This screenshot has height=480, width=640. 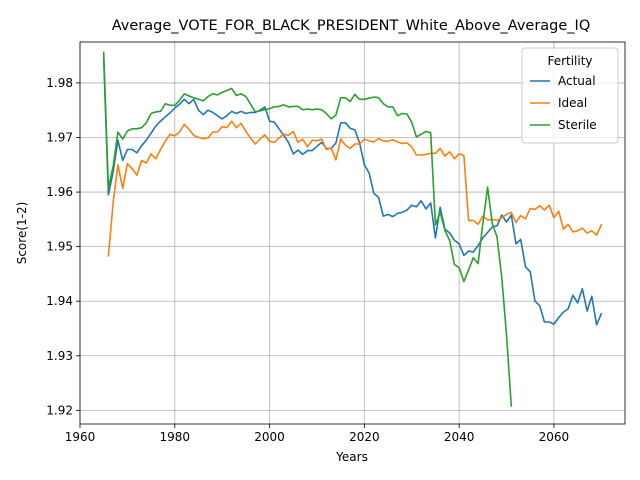 I want to click on y-tick-label: 1.94, so click(x=59, y=301).